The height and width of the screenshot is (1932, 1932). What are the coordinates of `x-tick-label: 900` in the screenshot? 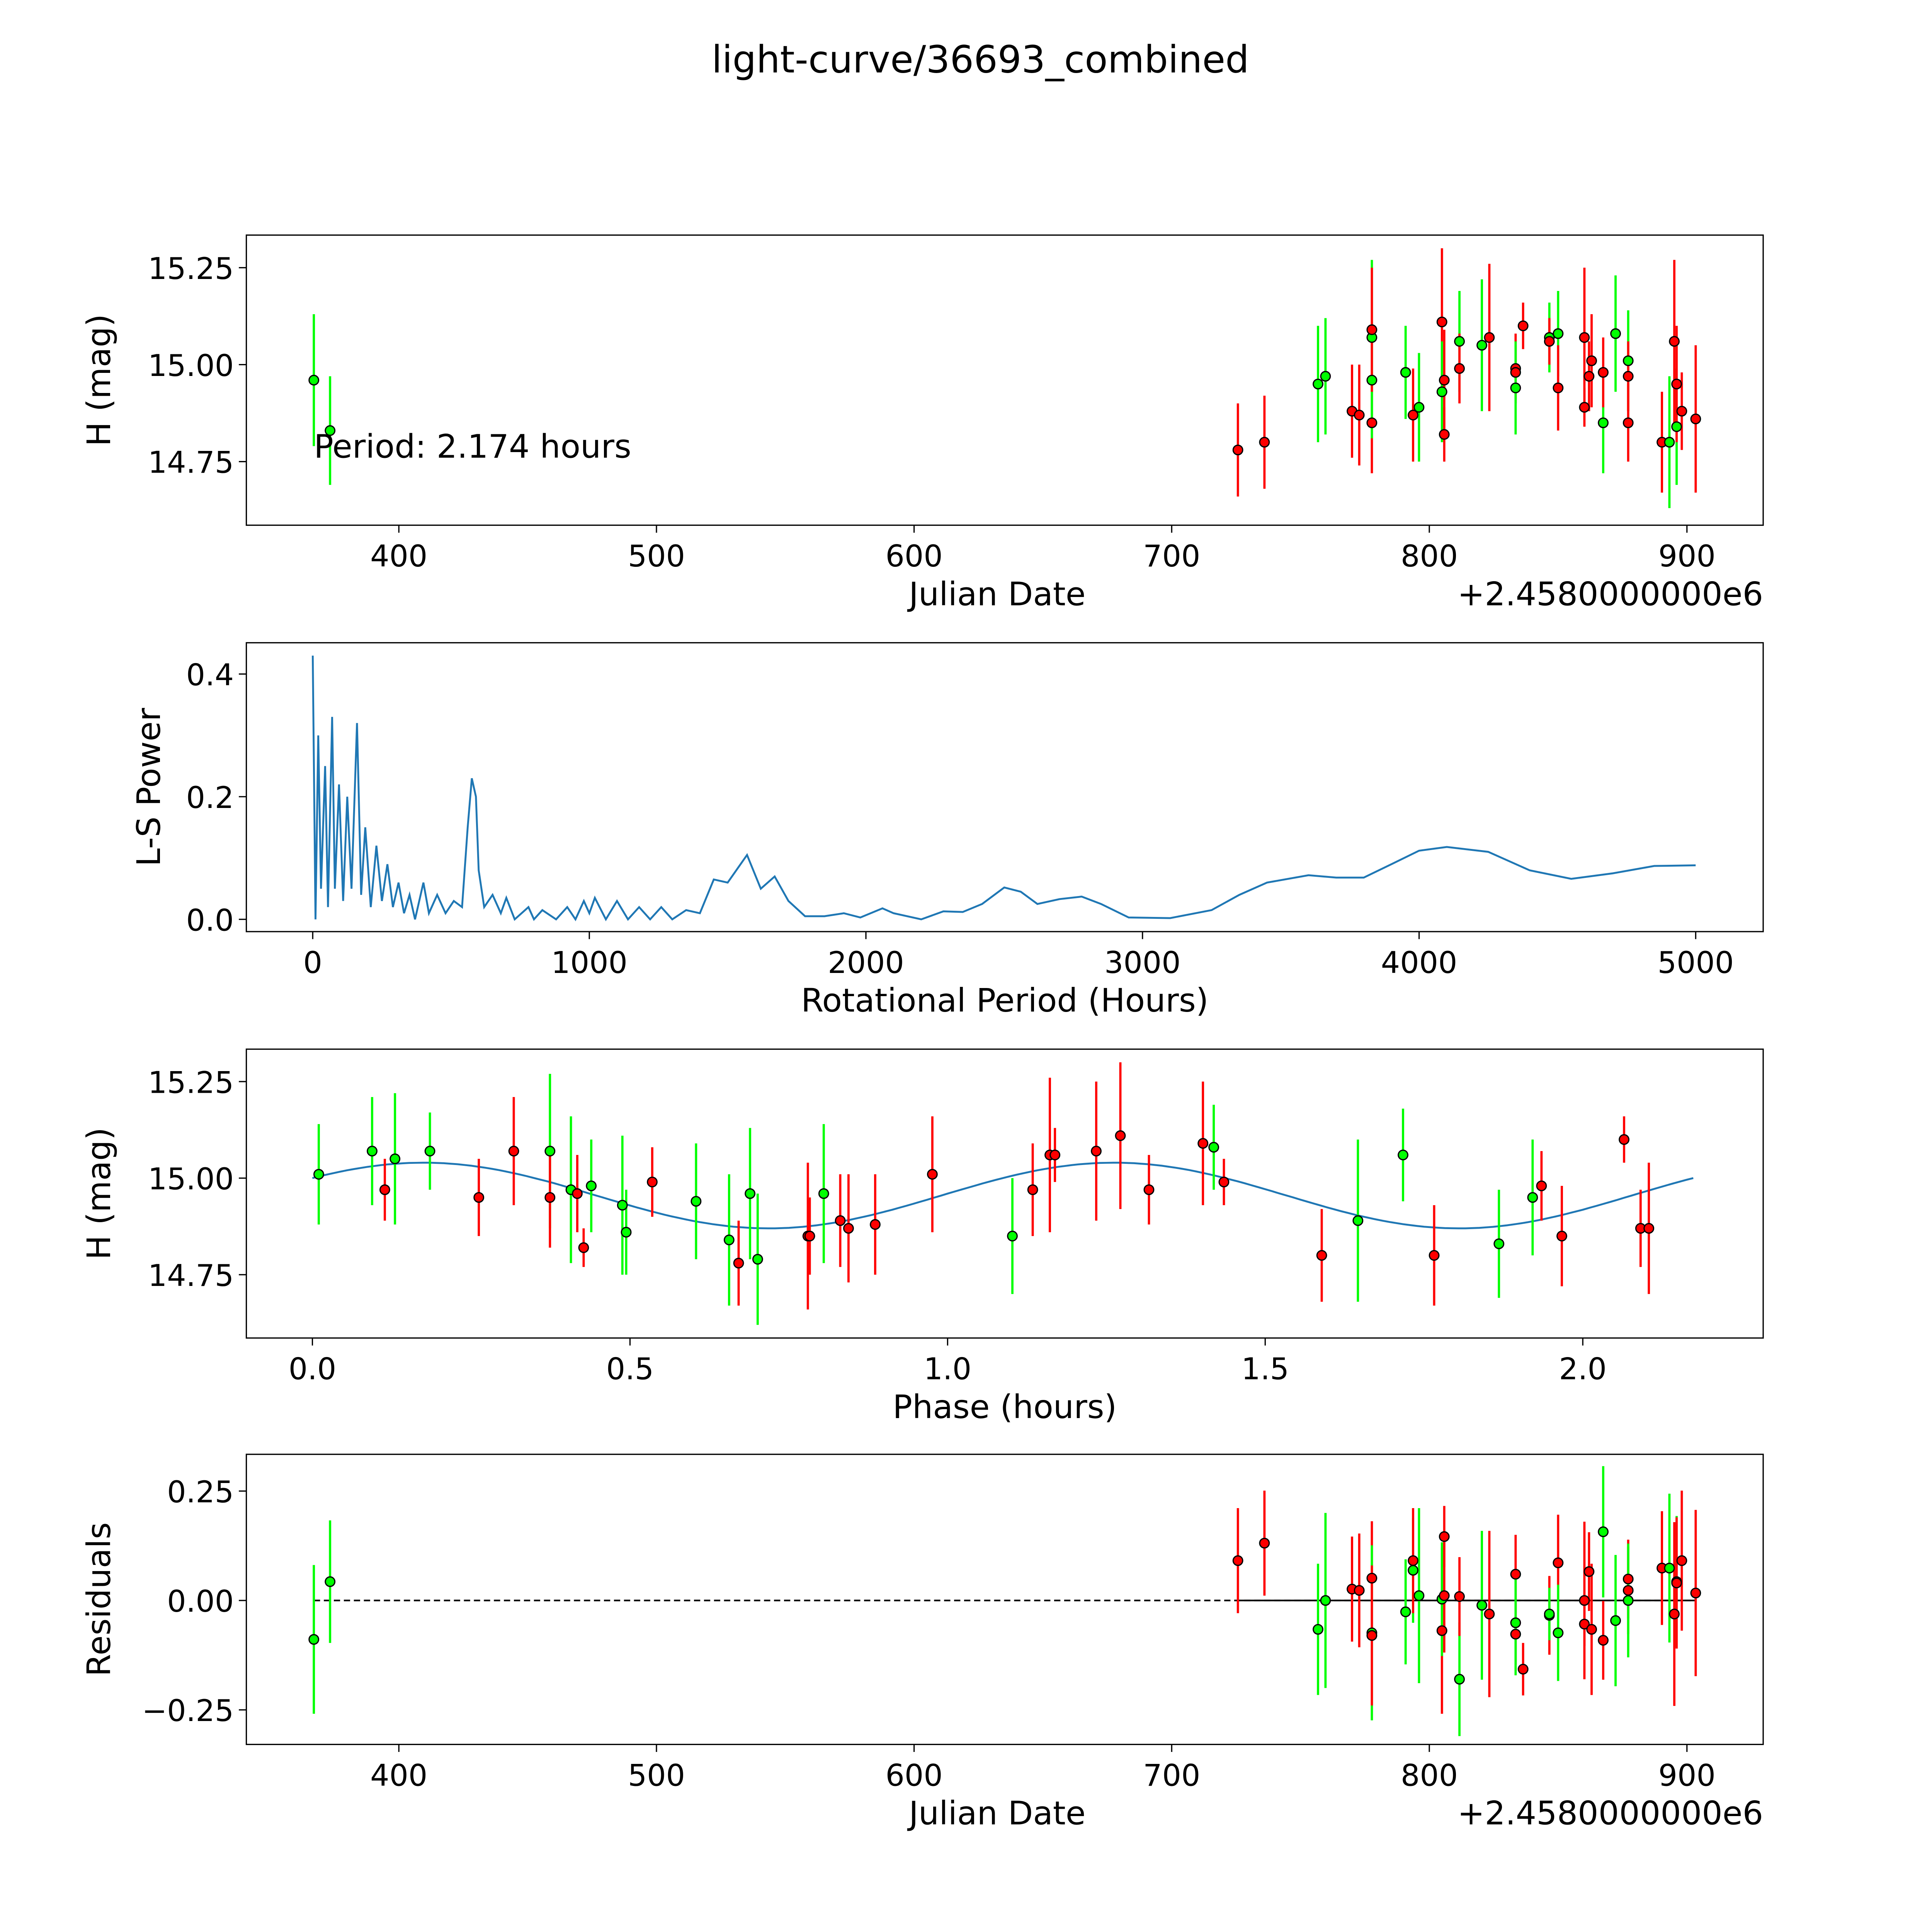 It's located at (1687, 556).